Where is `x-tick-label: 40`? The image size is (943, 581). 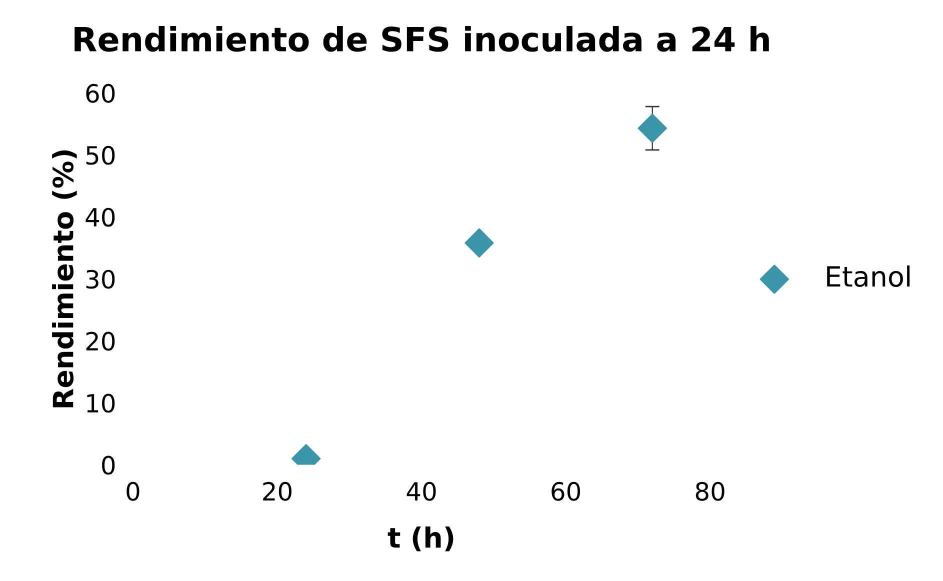 x-tick-label: 40 is located at coordinates (421, 491).